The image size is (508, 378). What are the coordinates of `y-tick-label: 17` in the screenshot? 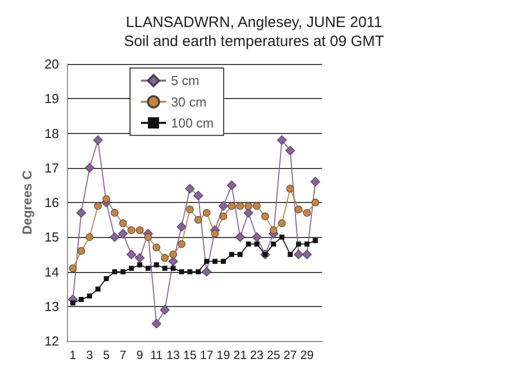 It's located at (51, 168).